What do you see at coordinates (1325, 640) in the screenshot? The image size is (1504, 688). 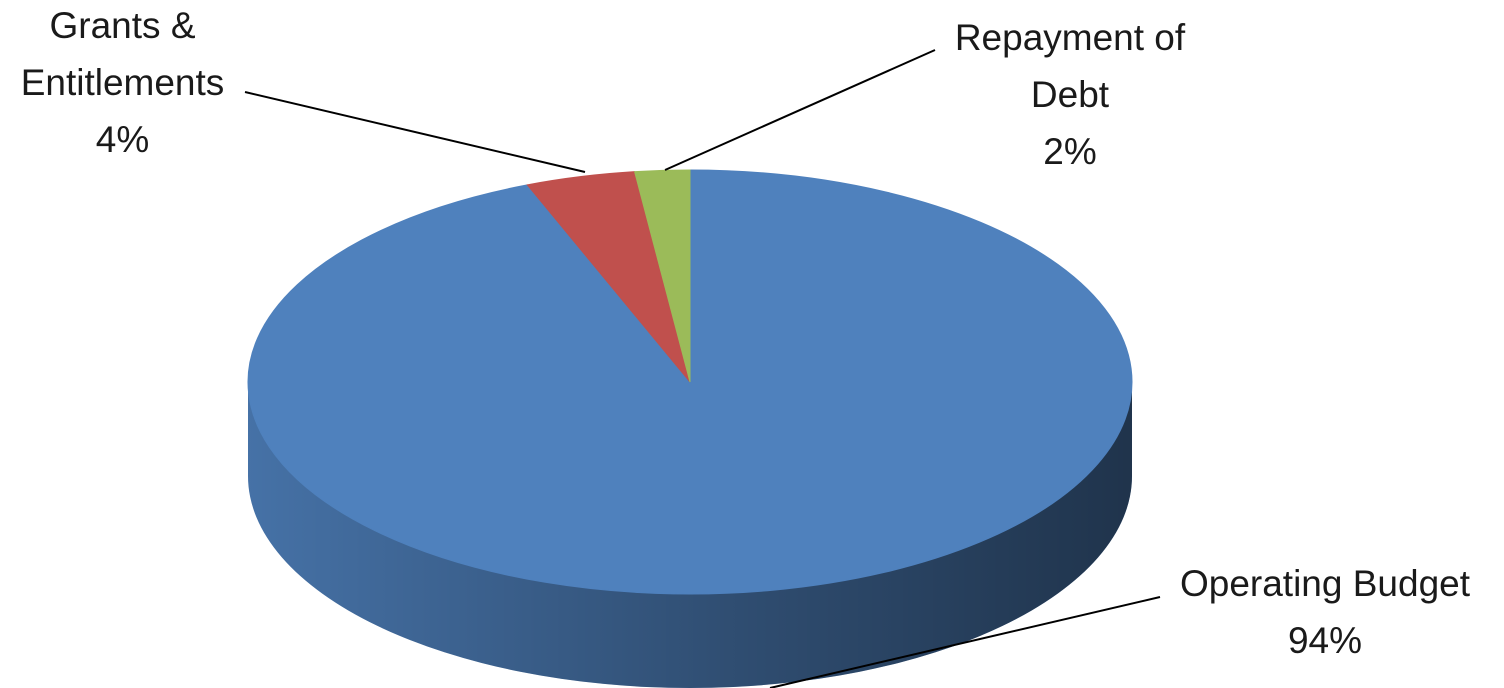 I see `slice-value-label: 94%` at bounding box center [1325, 640].